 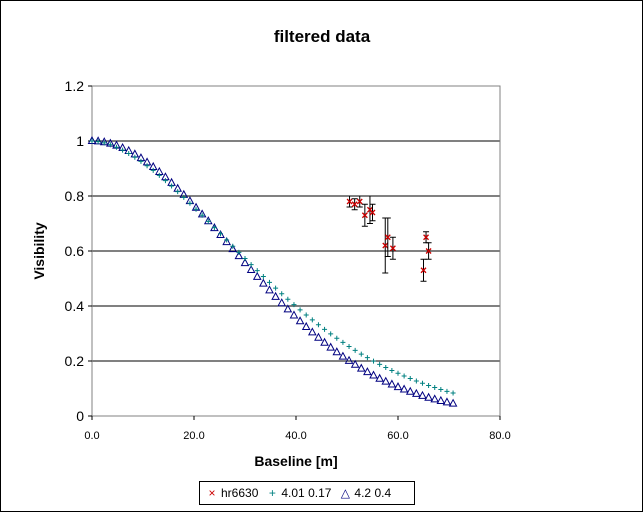 I want to click on x-tick-label: 20.0, so click(x=193, y=436).